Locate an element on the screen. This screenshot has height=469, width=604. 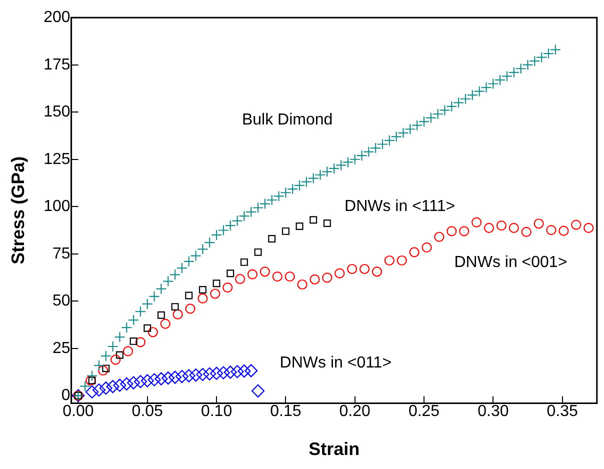
y-tick-label: 200 is located at coordinates (57, 17).